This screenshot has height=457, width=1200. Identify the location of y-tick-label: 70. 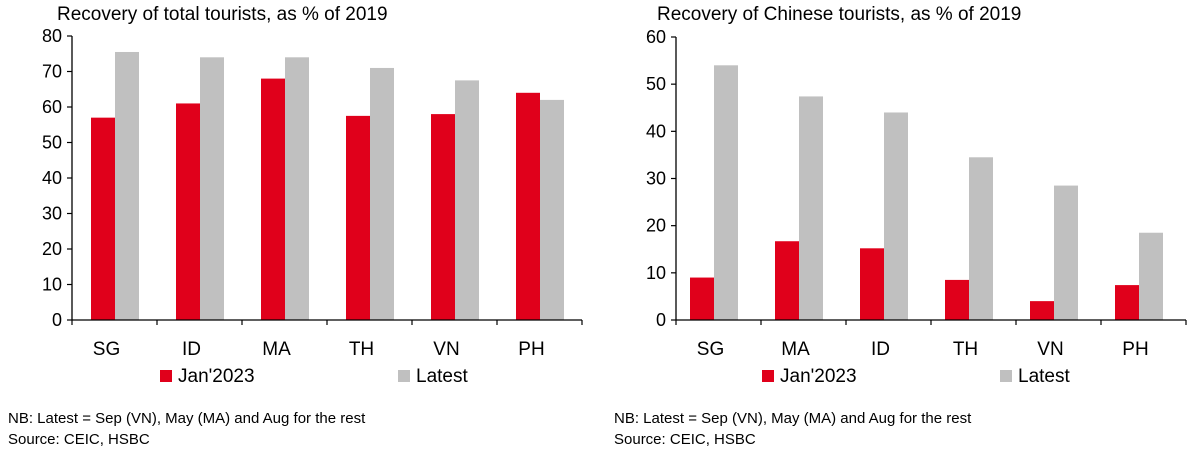
(52, 72).